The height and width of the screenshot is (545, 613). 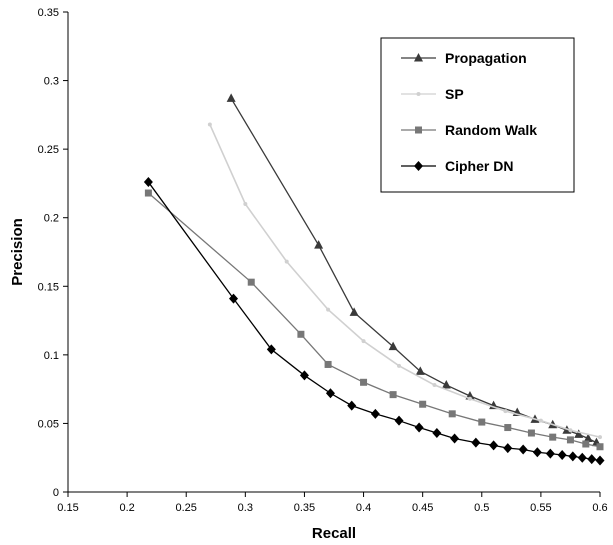 What do you see at coordinates (479, 166) in the screenshot?
I see `legend-label: Cipher DN` at bounding box center [479, 166].